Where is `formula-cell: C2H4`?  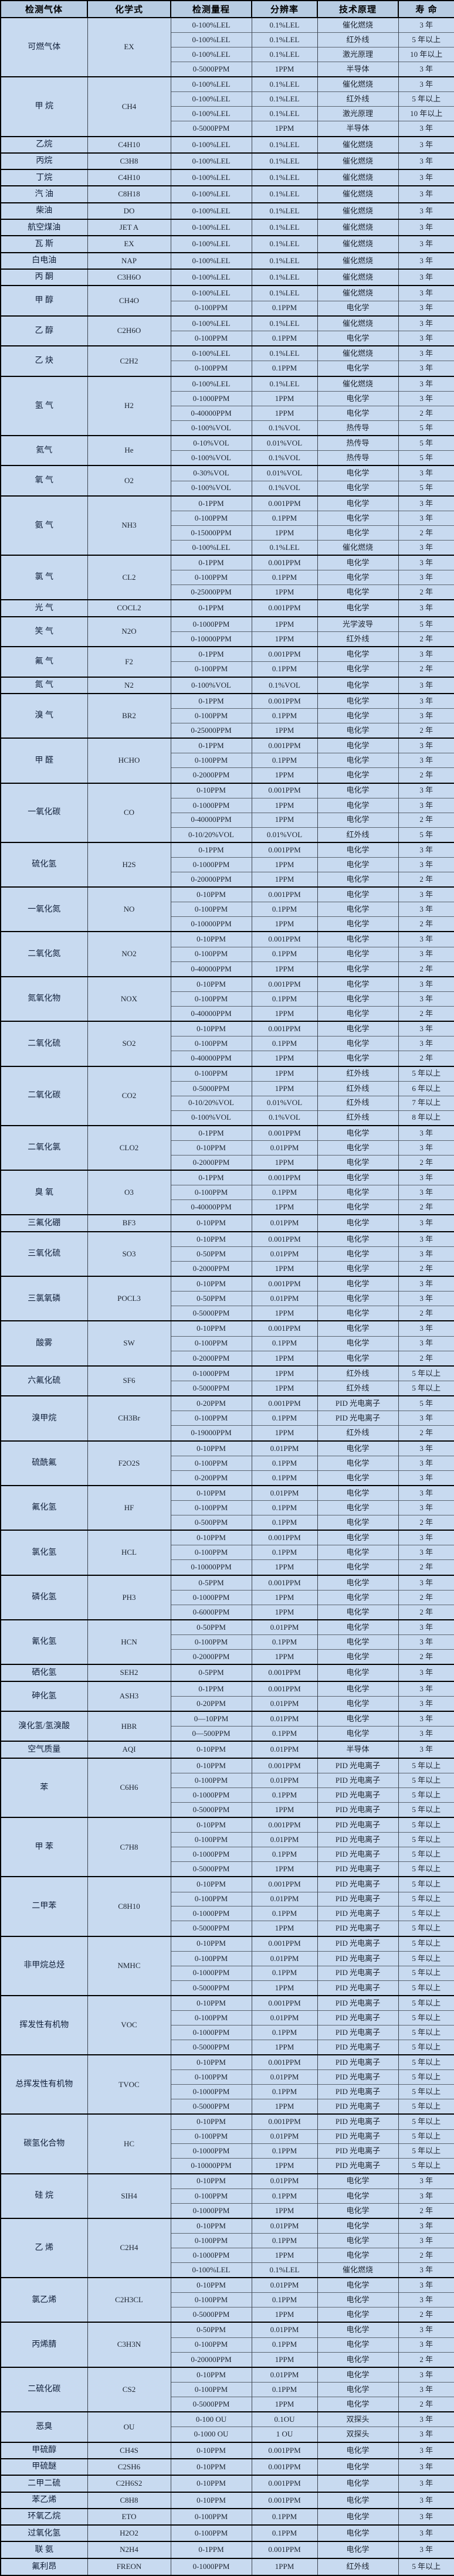 formula-cell: C2H4 is located at coordinates (129, 2248).